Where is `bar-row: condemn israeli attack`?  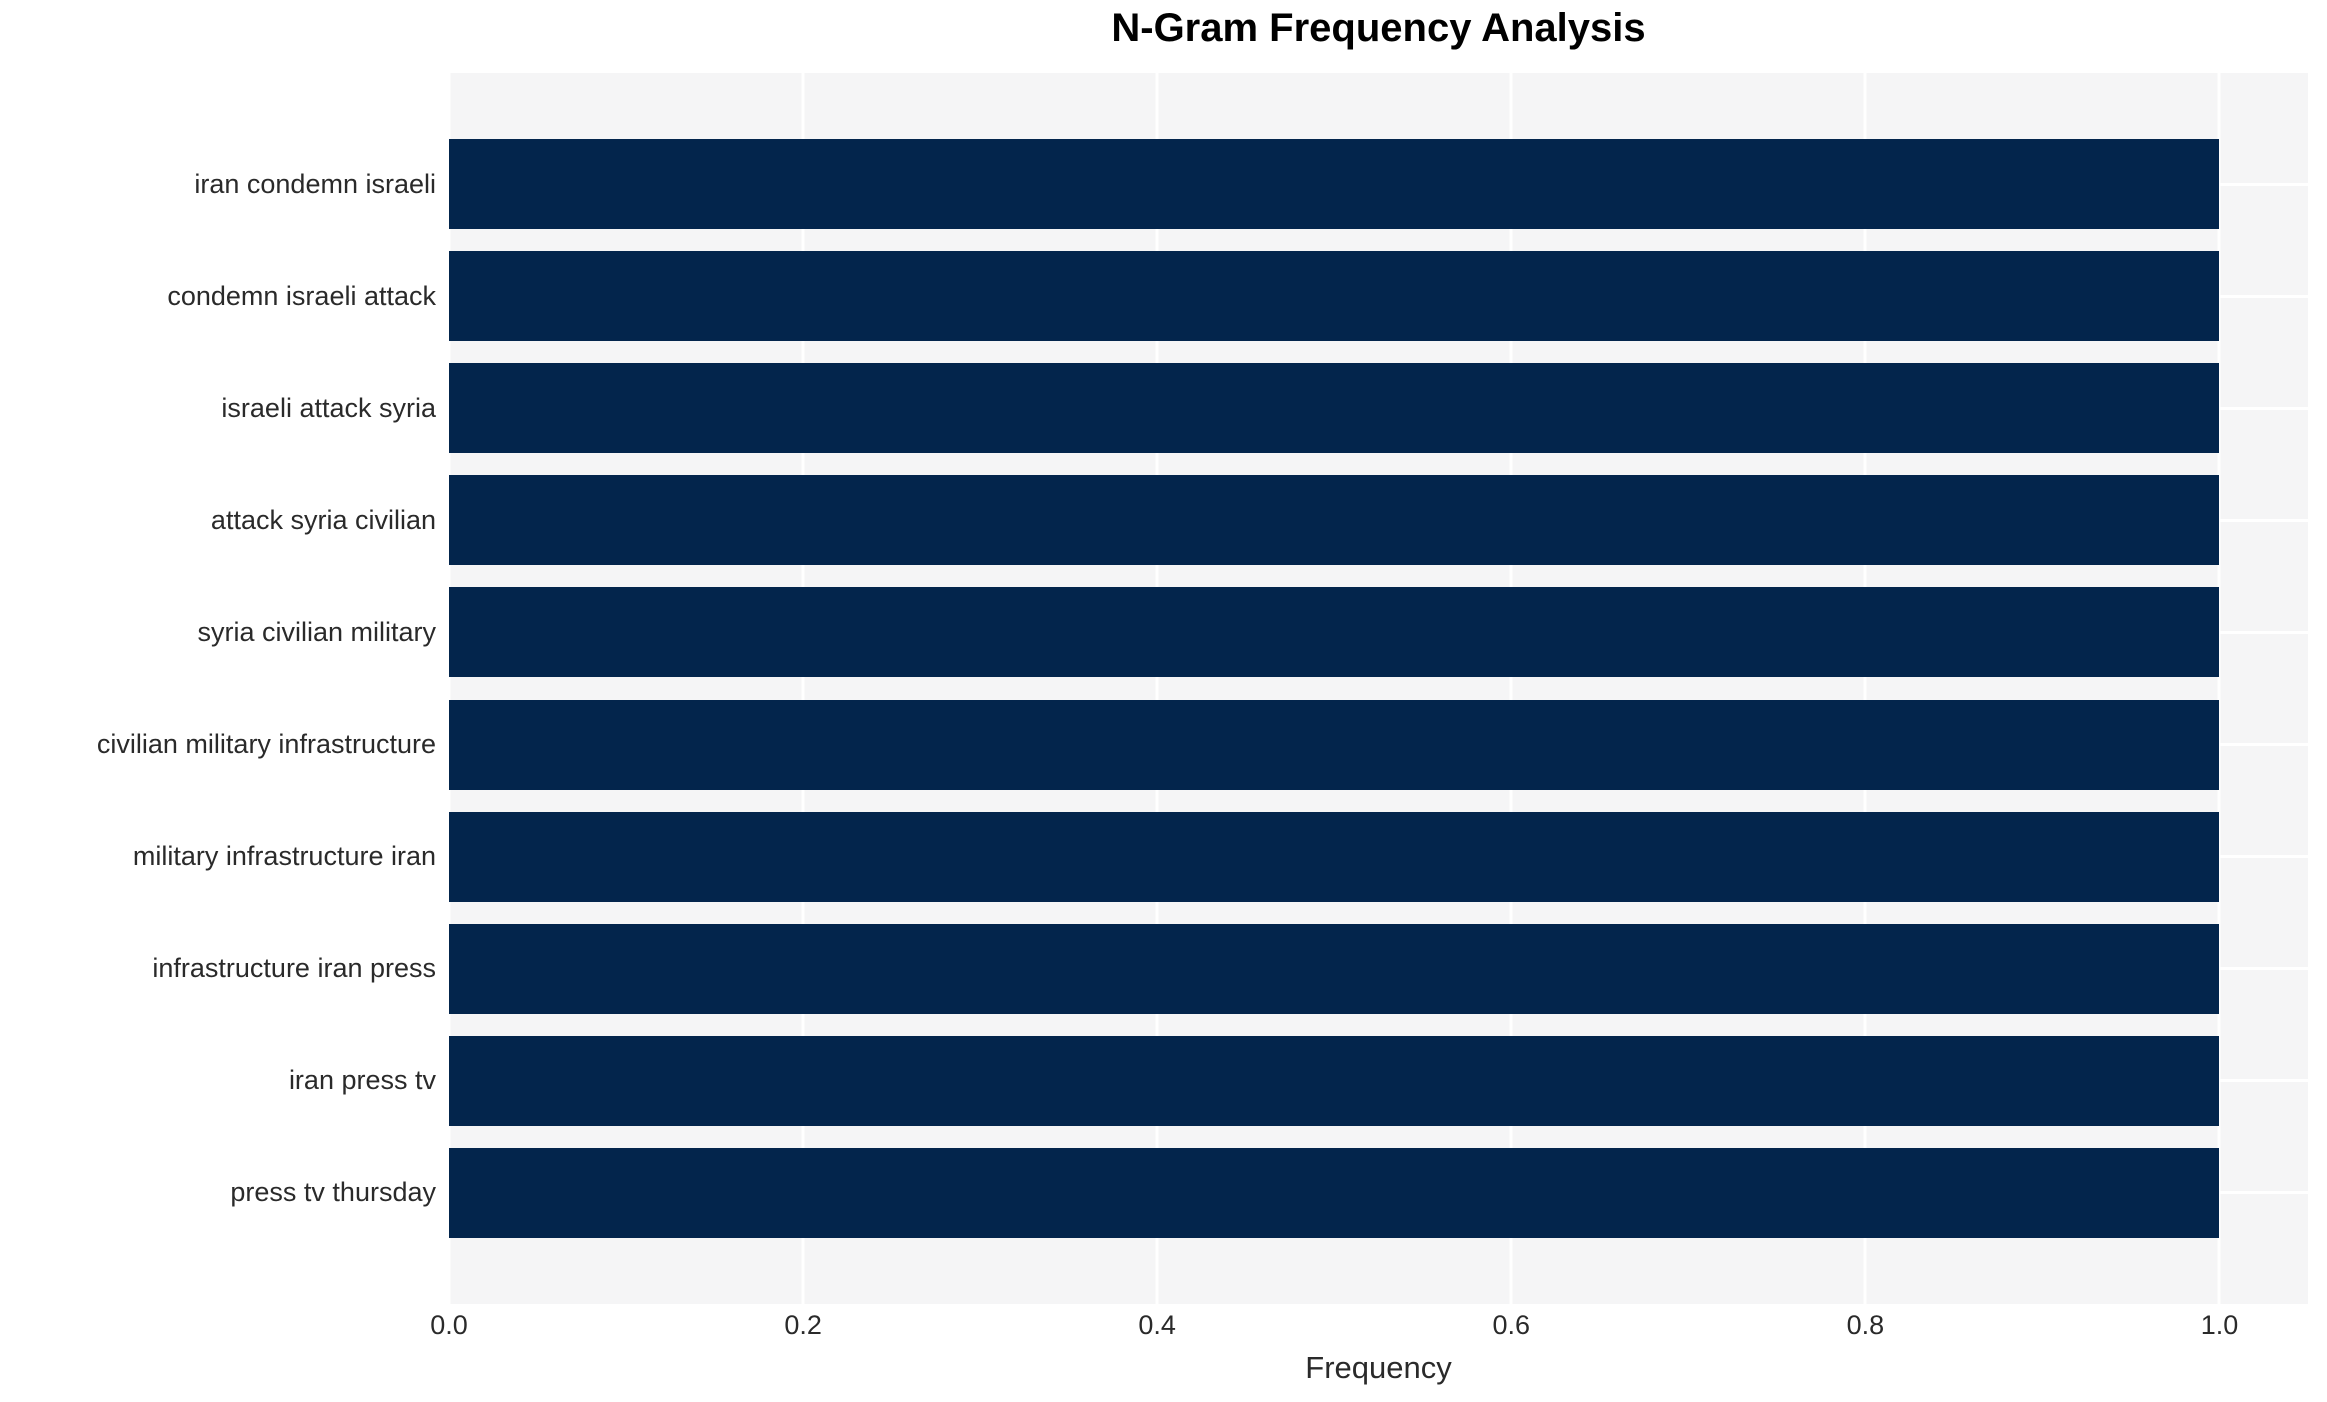
bar-row: condemn israeli attack is located at coordinates (1154, 296).